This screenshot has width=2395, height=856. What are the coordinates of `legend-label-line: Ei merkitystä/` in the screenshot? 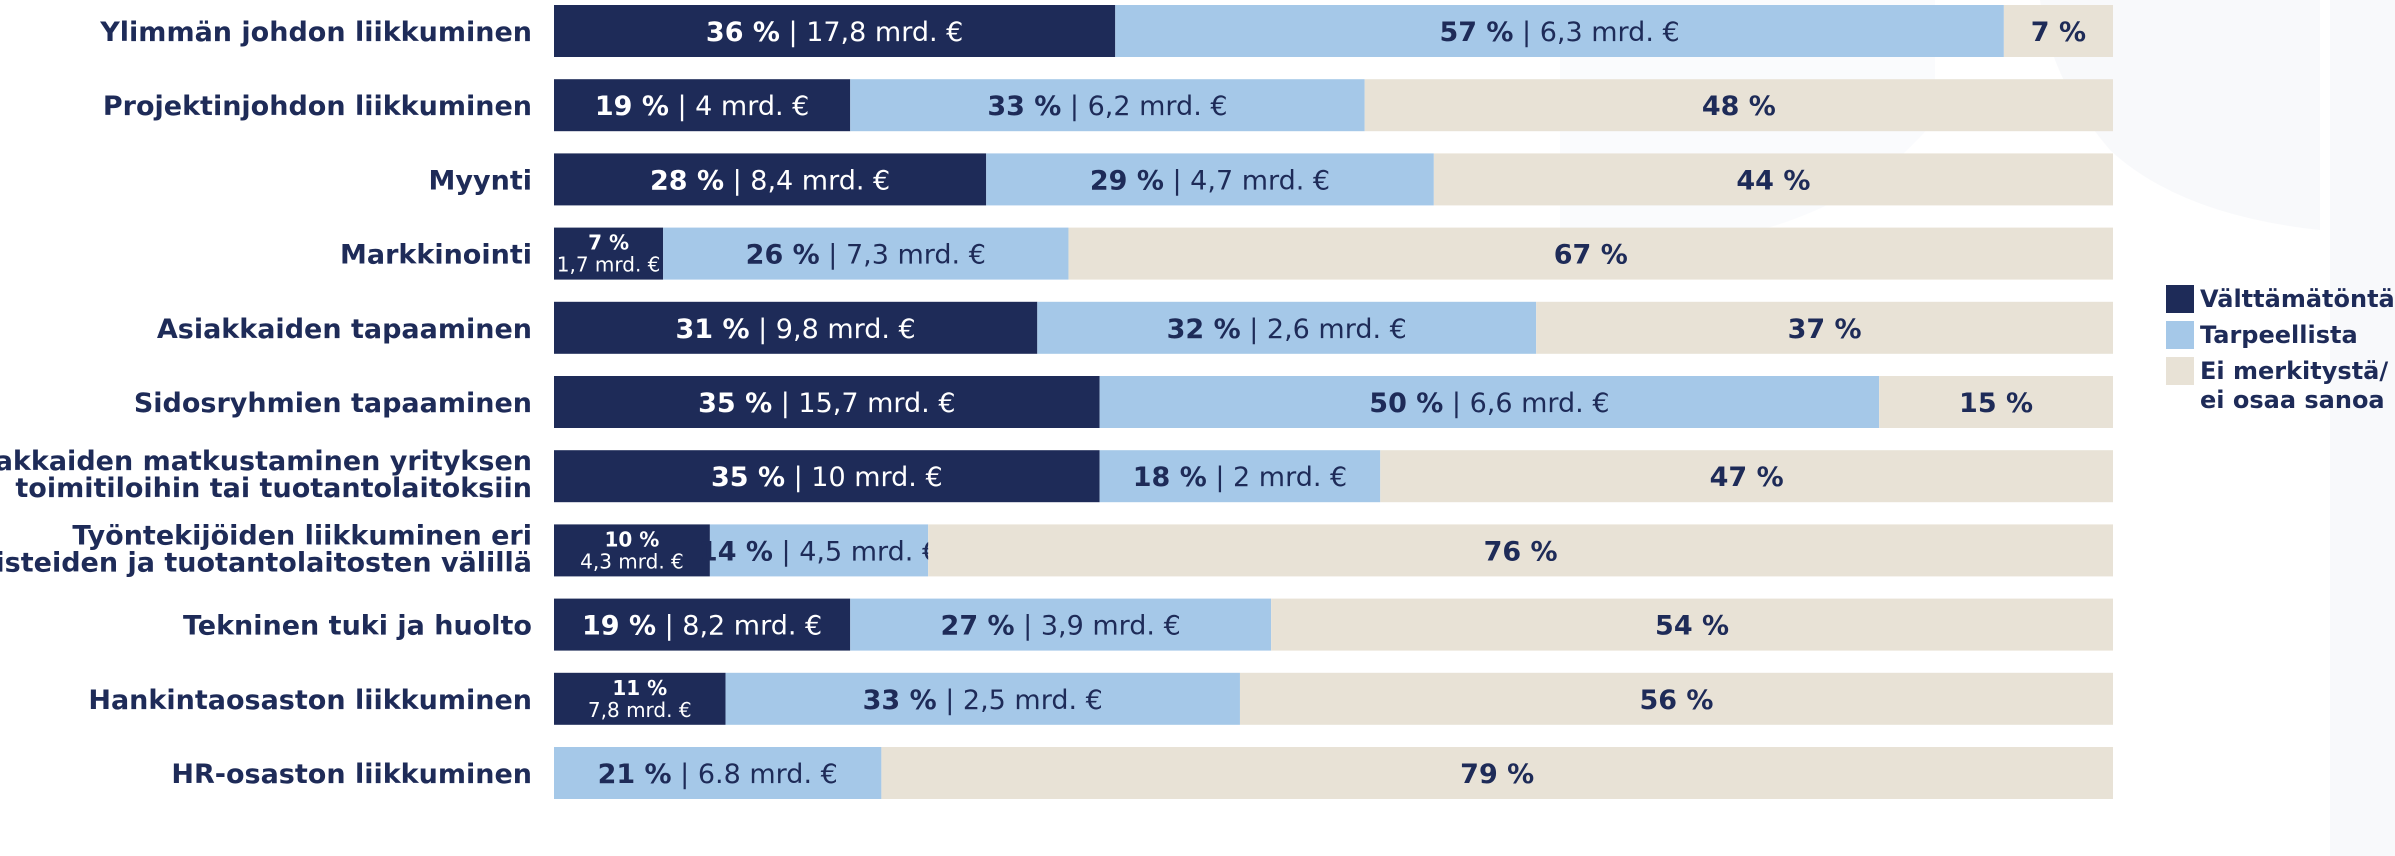 It's located at (2294, 371).